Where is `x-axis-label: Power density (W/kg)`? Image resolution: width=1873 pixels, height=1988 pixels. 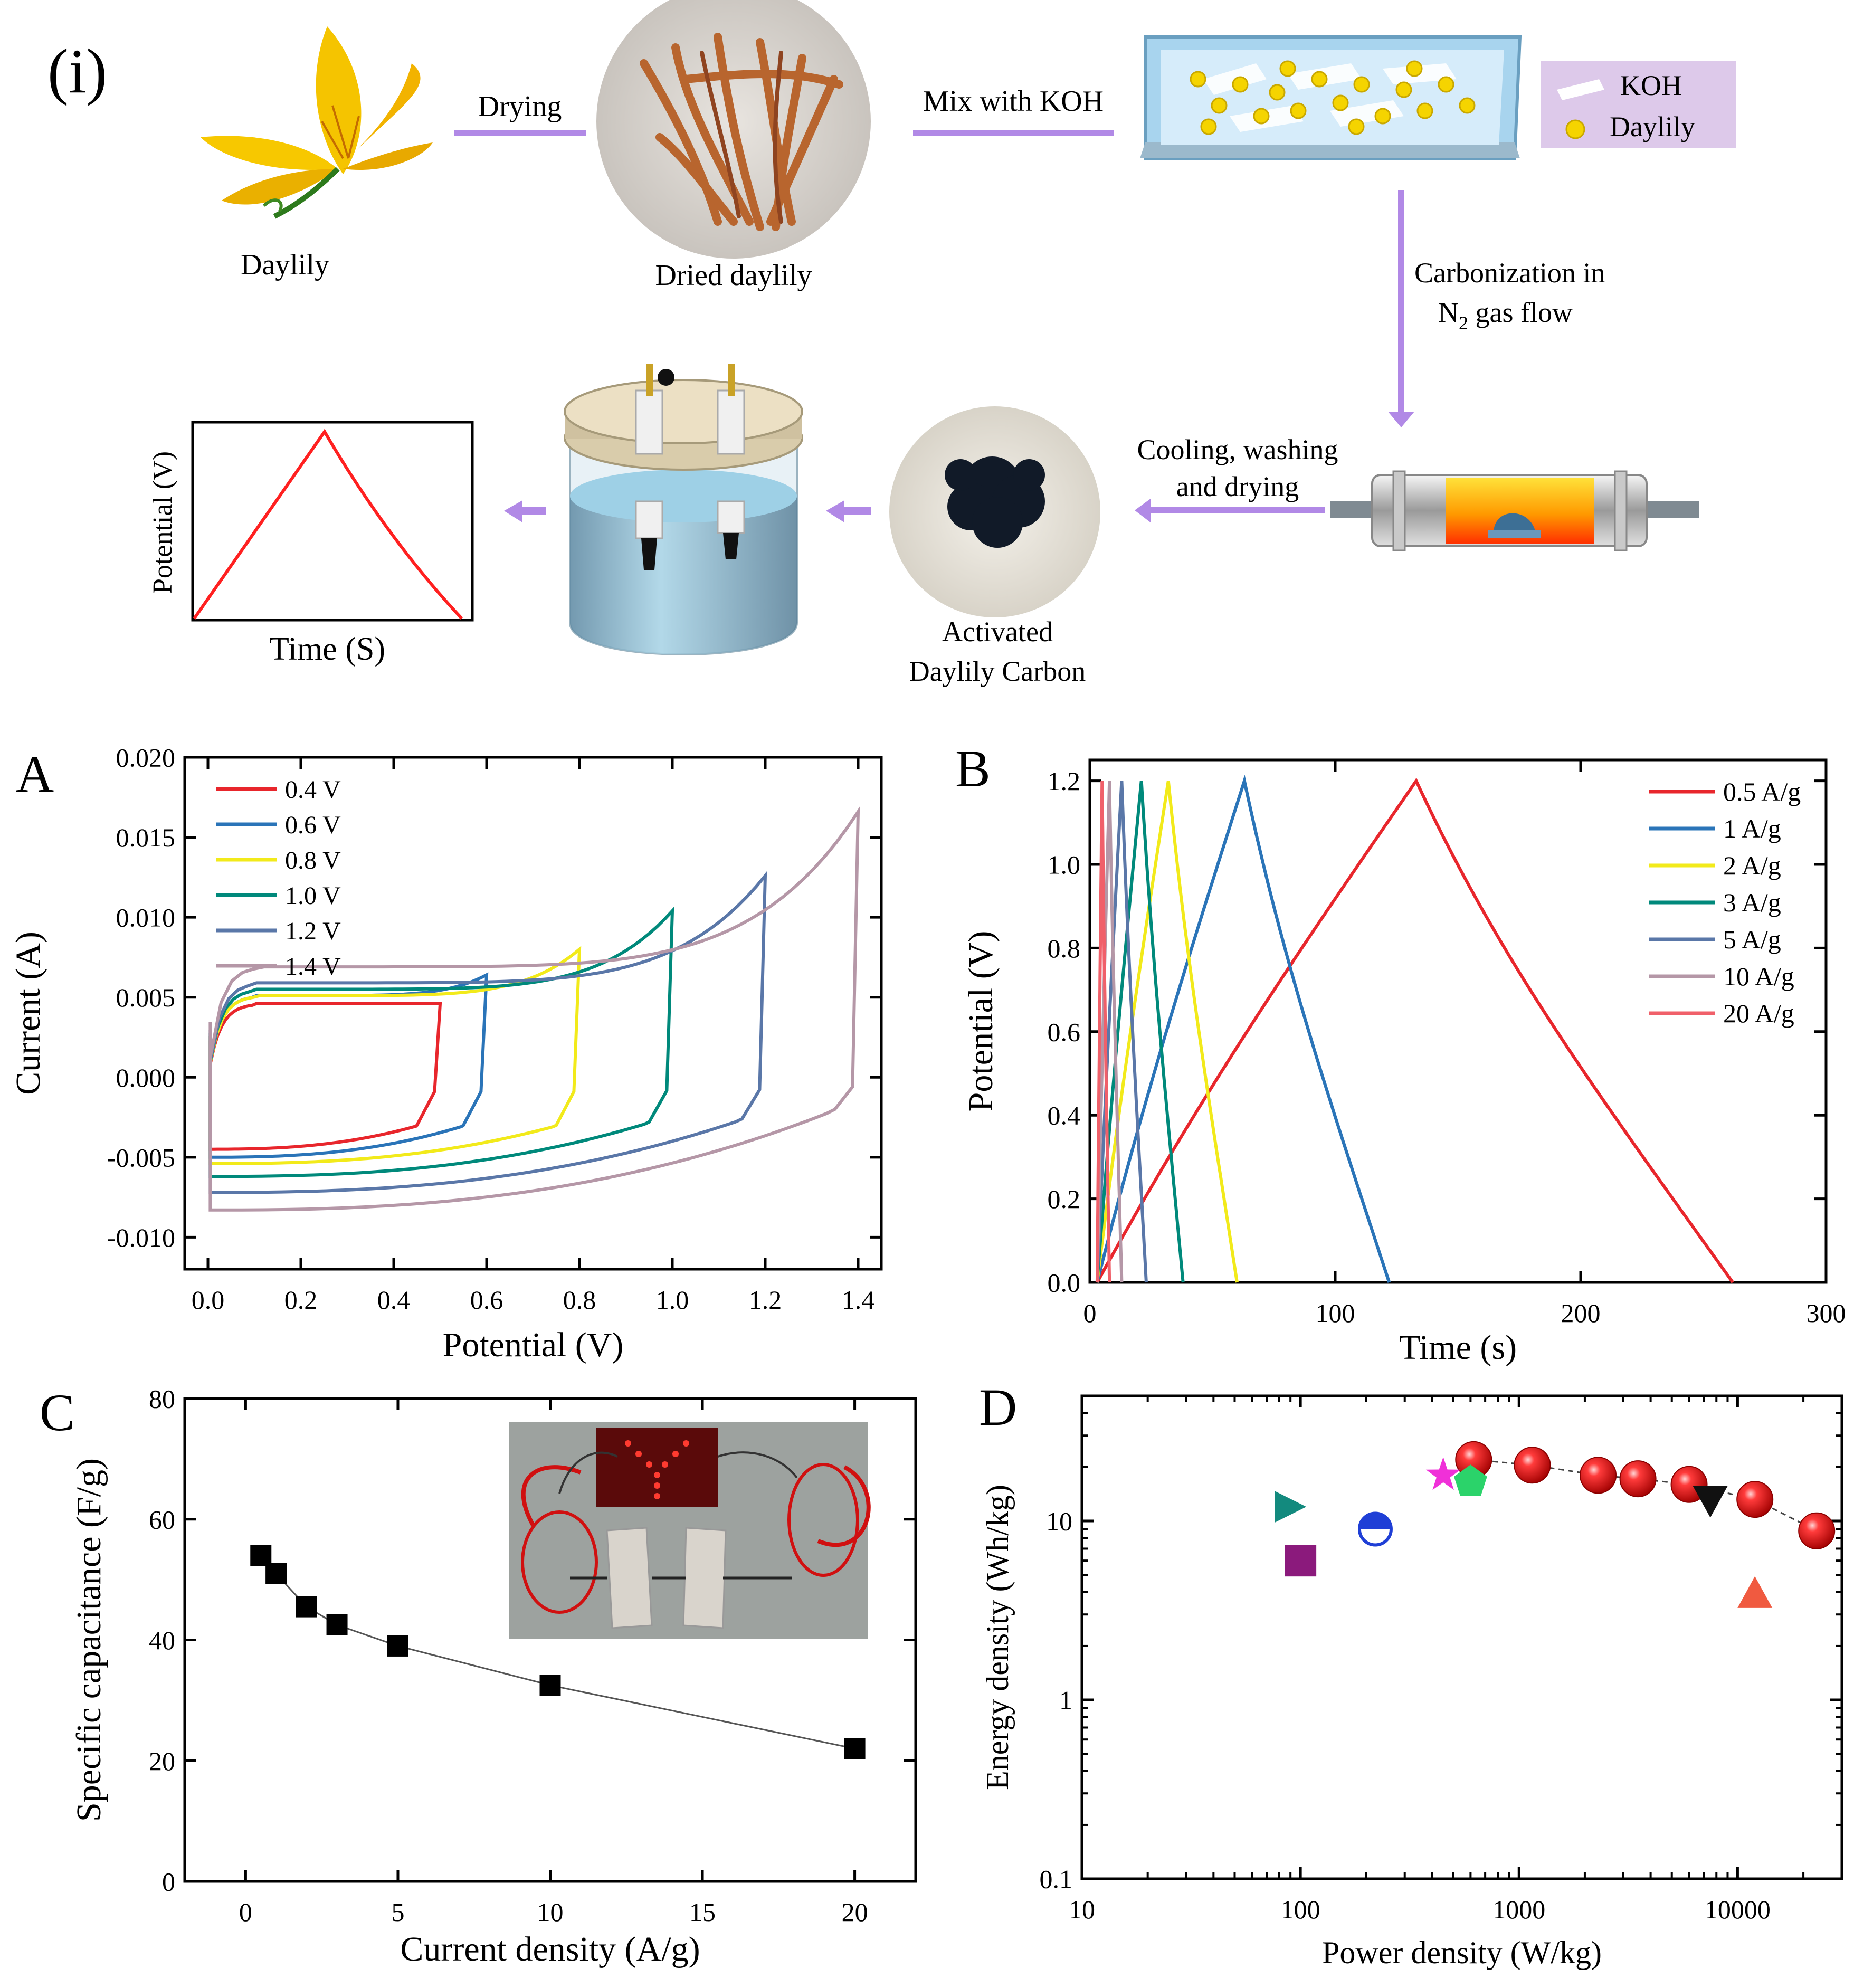
x-axis-label: Power density (W/kg) is located at coordinates (1462, 1952).